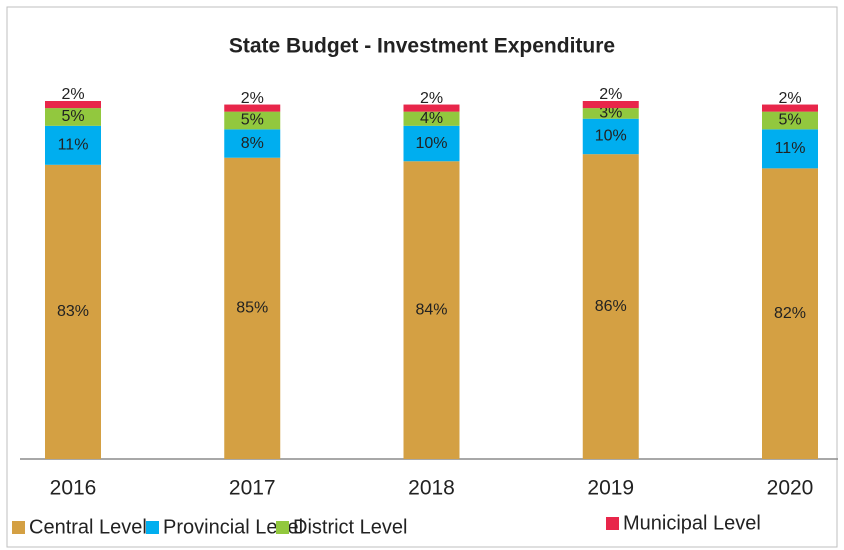 The width and height of the screenshot is (844, 550). Describe the element at coordinates (790, 488) in the screenshot. I see `x-tick-label: 2020` at that location.